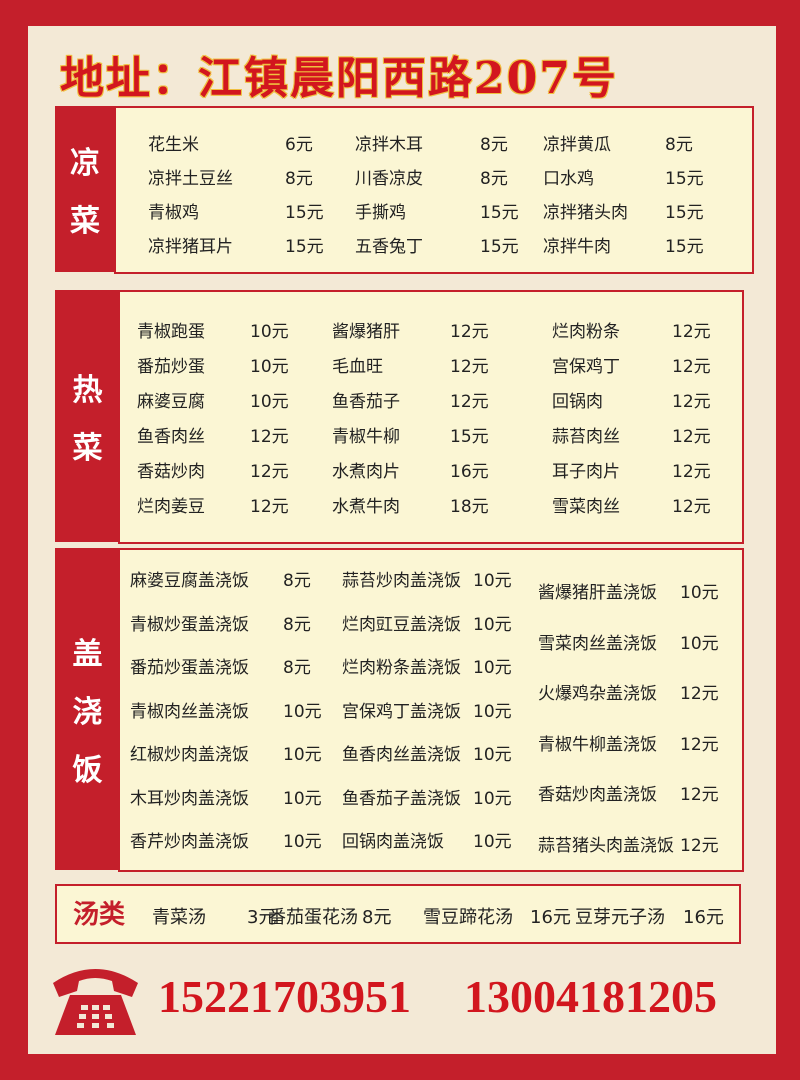  What do you see at coordinates (173, 213) in the screenshot?
I see `menu-item-name: 青椒鸡` at bounding box center [173, 213].